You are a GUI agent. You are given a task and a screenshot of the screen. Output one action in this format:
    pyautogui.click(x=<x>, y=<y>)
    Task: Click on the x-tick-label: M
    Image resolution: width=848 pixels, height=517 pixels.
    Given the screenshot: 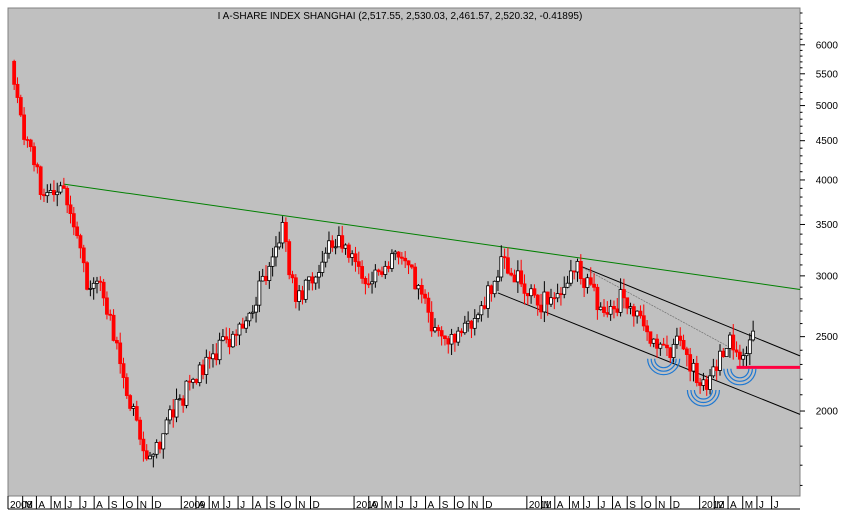 What is the action you would take?
    pyautogui.click(x=749, y=505)
    